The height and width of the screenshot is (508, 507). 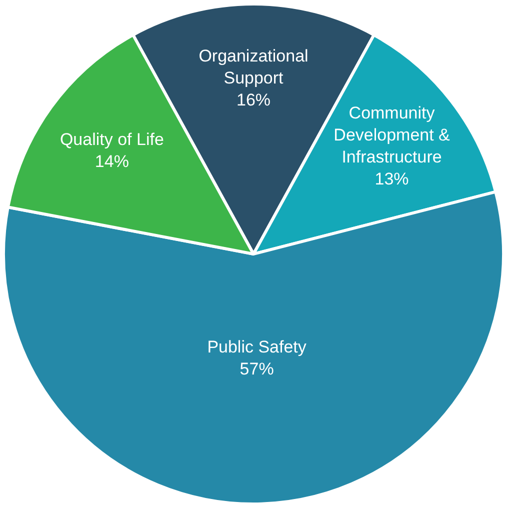 What do you see at coordinates (392, 134) in the screenshot?
I see `slice-label: Community Development & Infrastructure` at bounding box center [392, 134].